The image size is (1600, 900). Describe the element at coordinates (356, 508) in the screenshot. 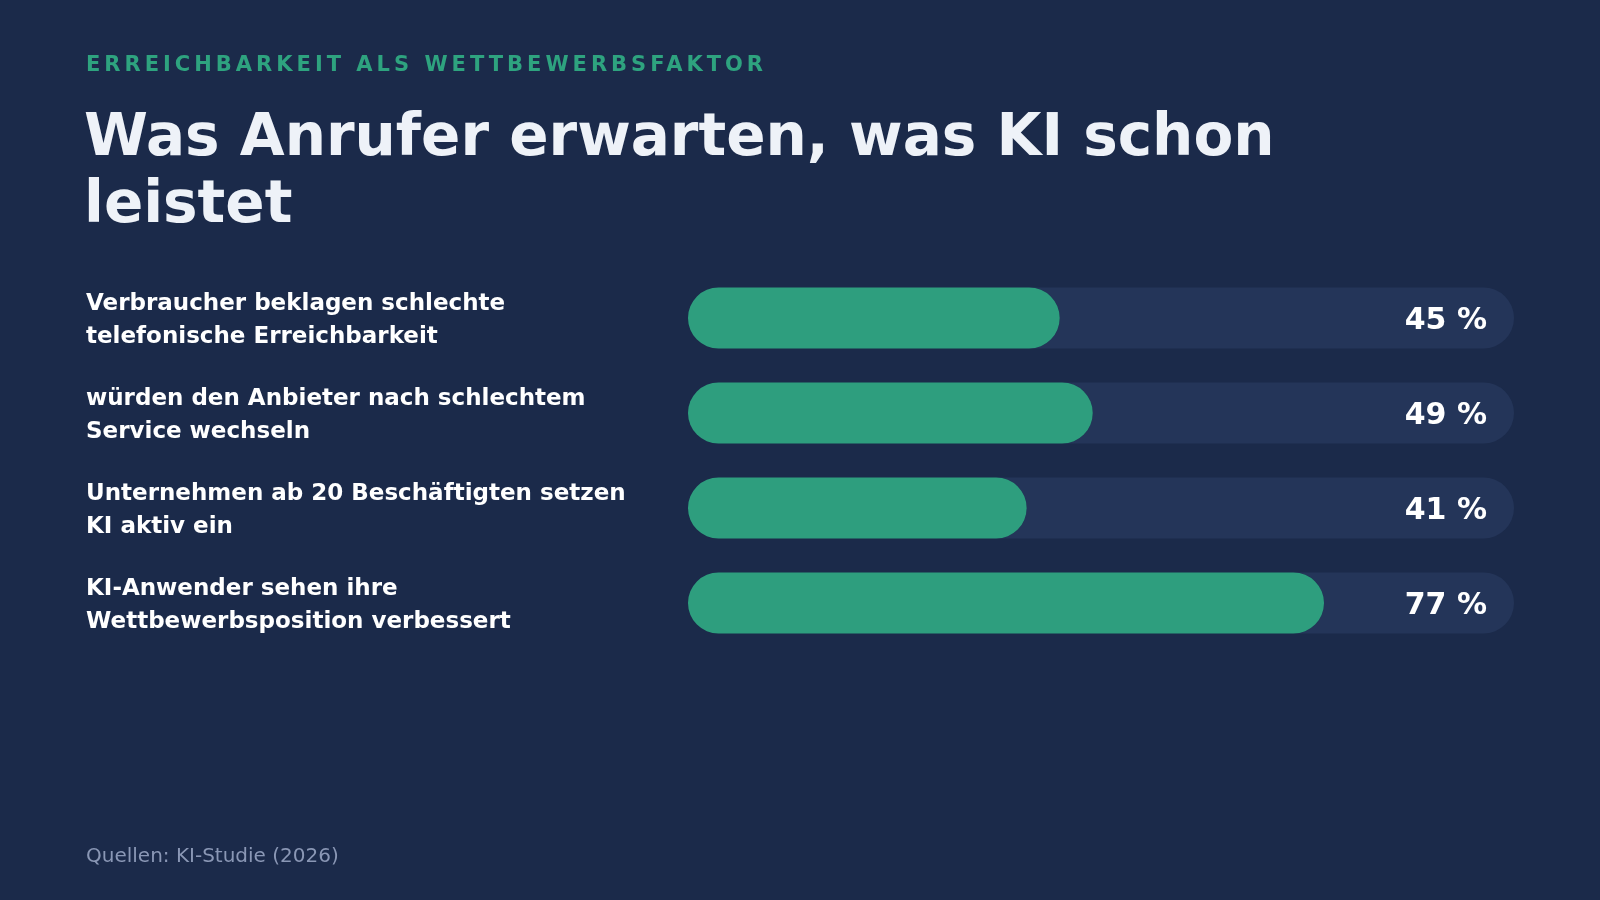

I see `y-tick-label: Unternehmen ab 20 Beschäftigten setzen KI aktiv ein` at that location.